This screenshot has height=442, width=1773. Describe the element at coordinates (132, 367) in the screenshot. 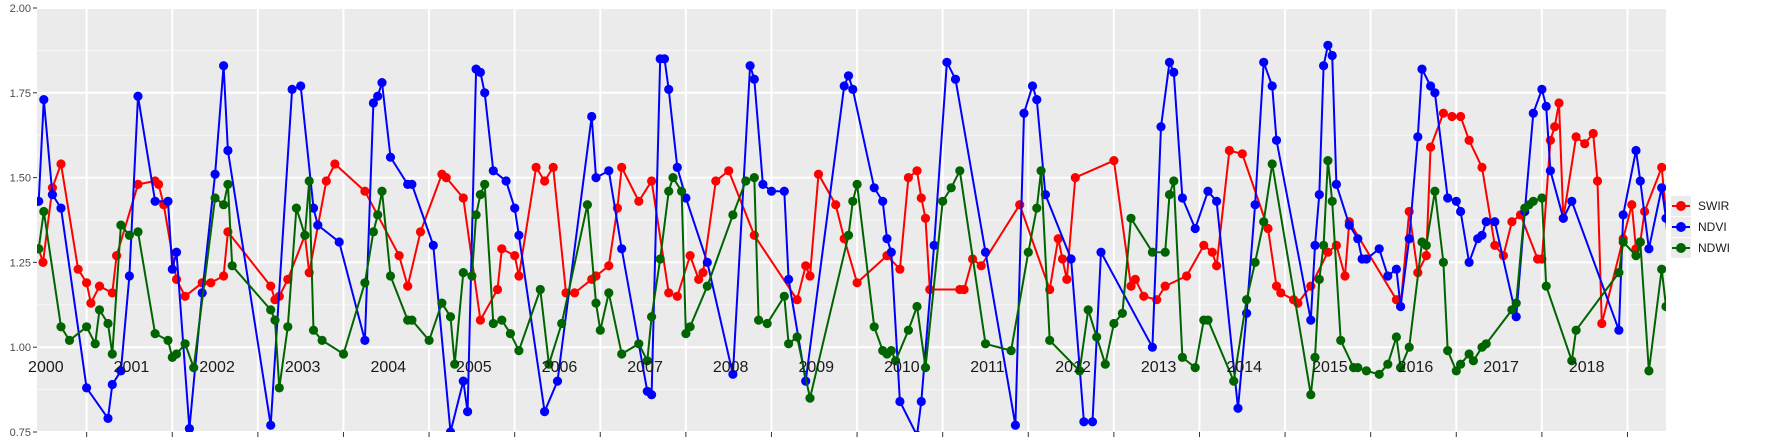

I see `year-label: 2001` at that location.